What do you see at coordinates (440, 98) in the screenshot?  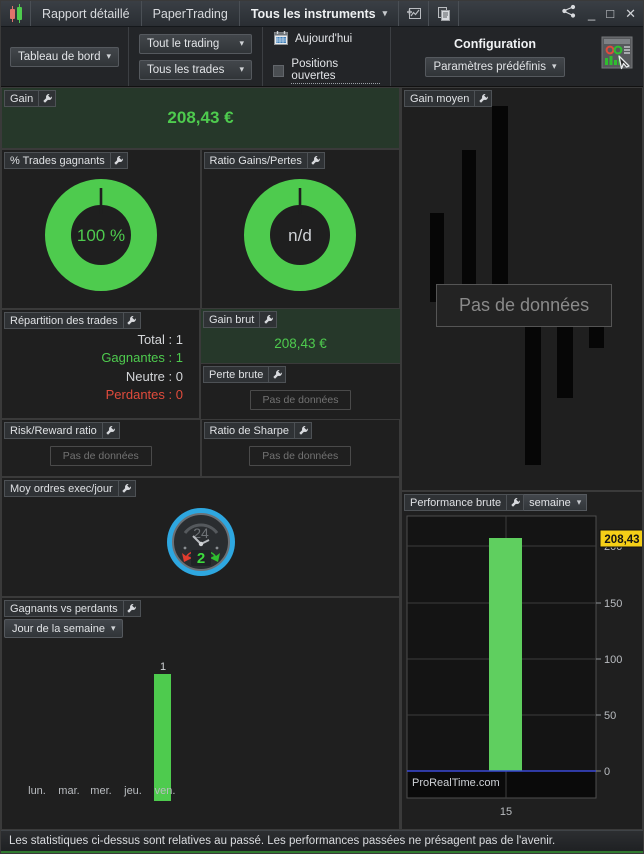 I see `panel-title-label: Gain moyen` at bounding box center [440, 98].